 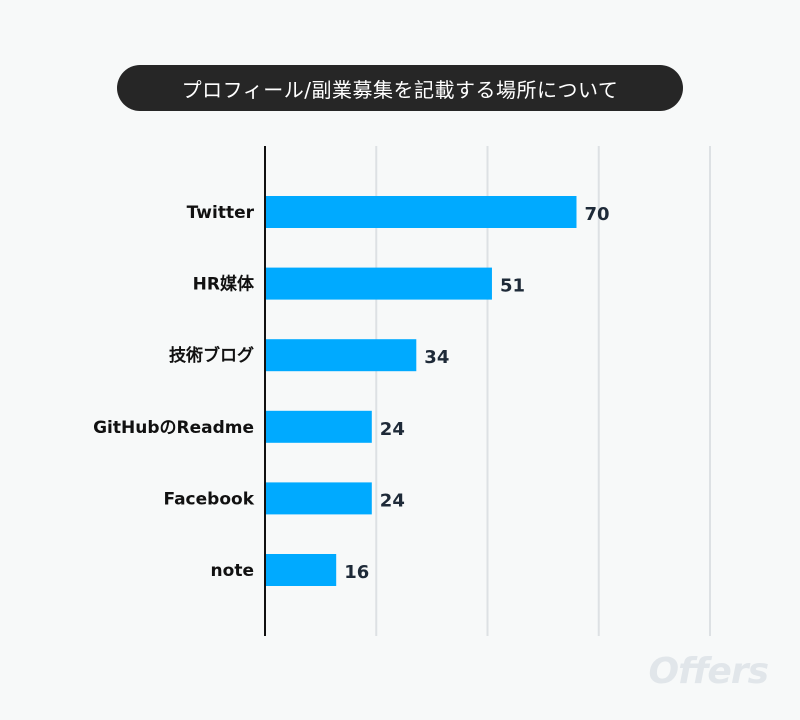 What do you see at coordinates (232, 571) in the screenshot?
I see `category-label: note` at bounding box center [232, 571].